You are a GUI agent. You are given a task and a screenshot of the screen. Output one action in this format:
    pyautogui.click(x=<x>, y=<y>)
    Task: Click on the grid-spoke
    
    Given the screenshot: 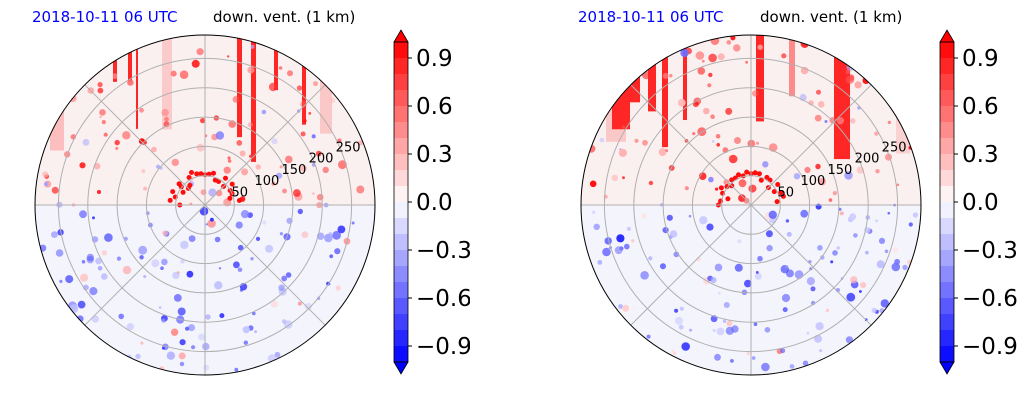 What is the action you would take?
    pyautogui.click(x=811, y=145)
    